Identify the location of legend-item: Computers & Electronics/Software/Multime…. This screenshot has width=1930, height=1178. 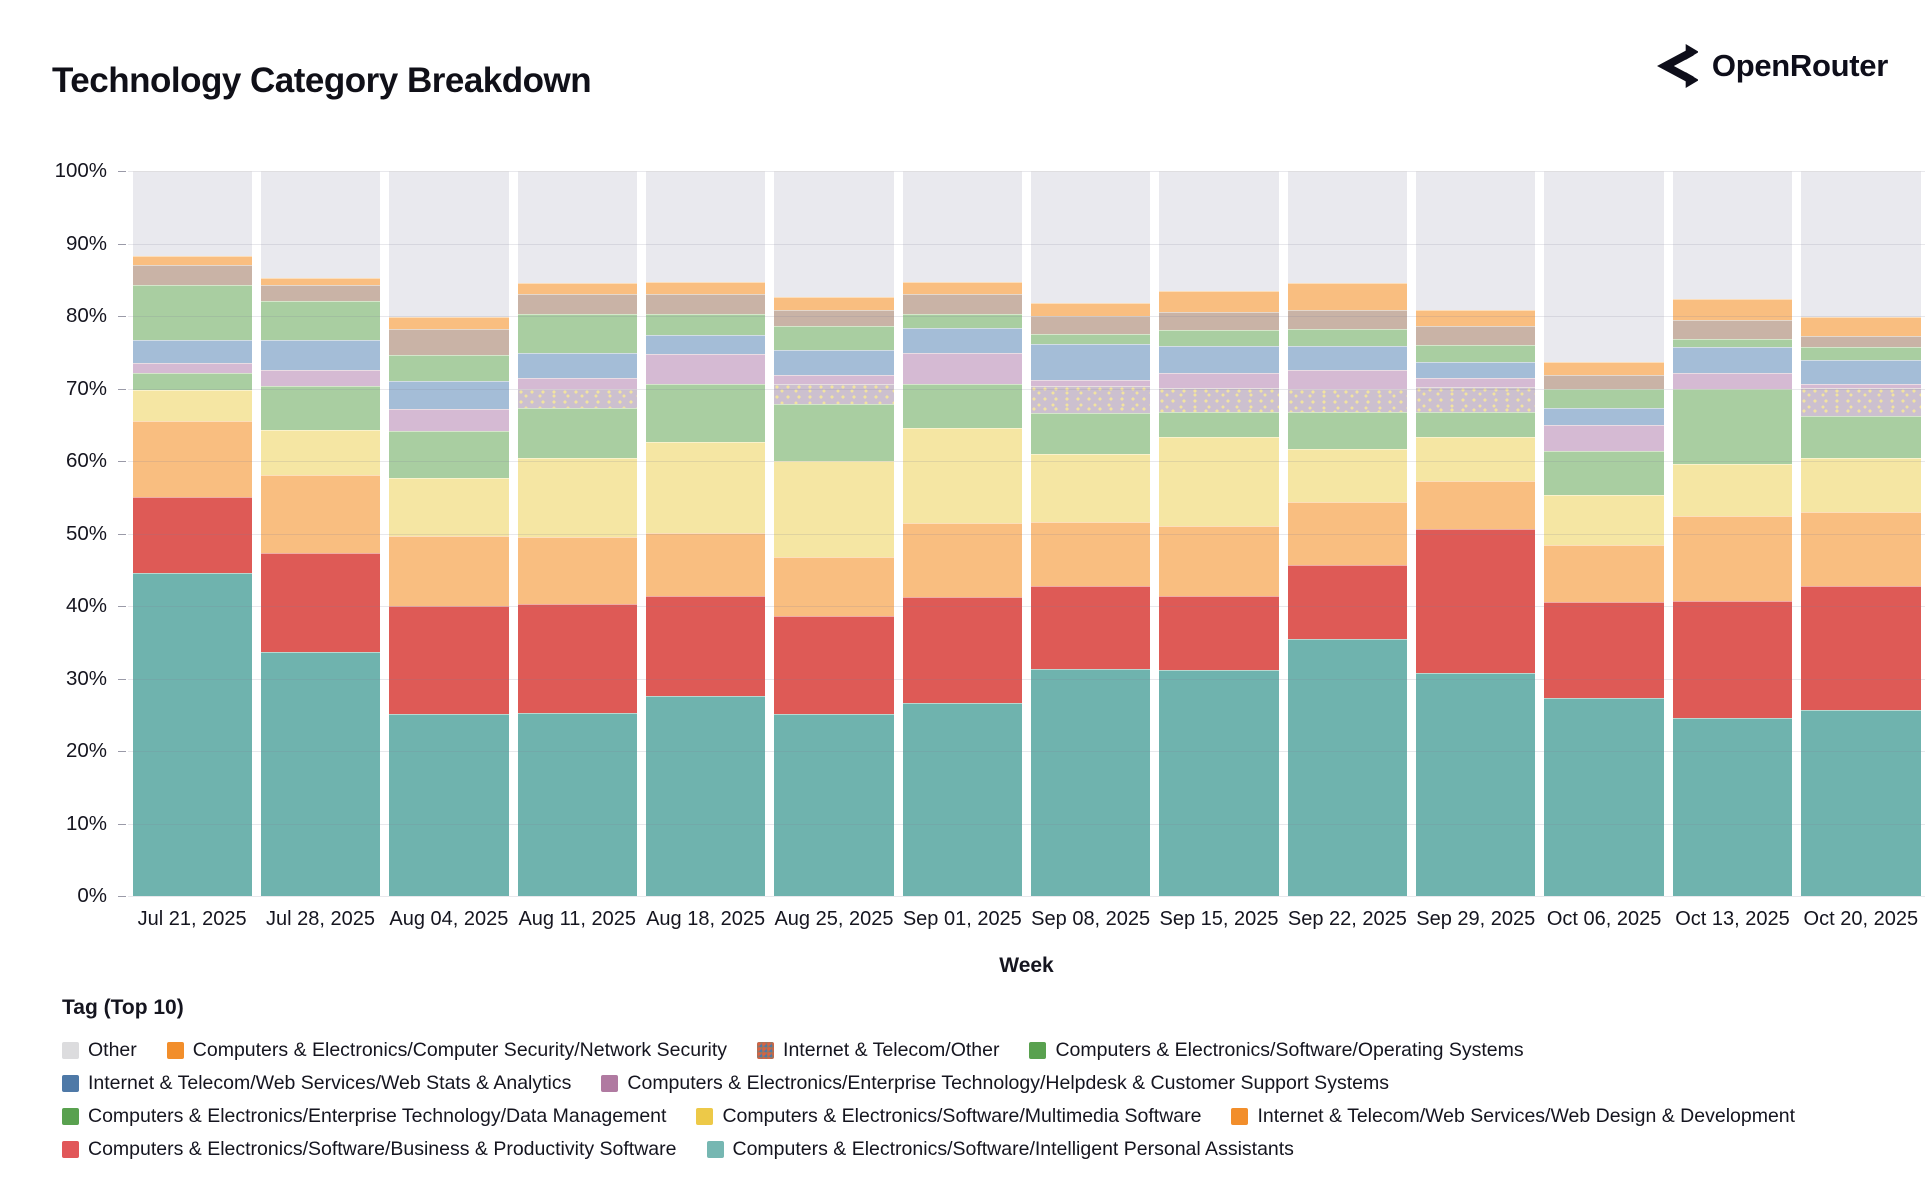
(948, 1116).